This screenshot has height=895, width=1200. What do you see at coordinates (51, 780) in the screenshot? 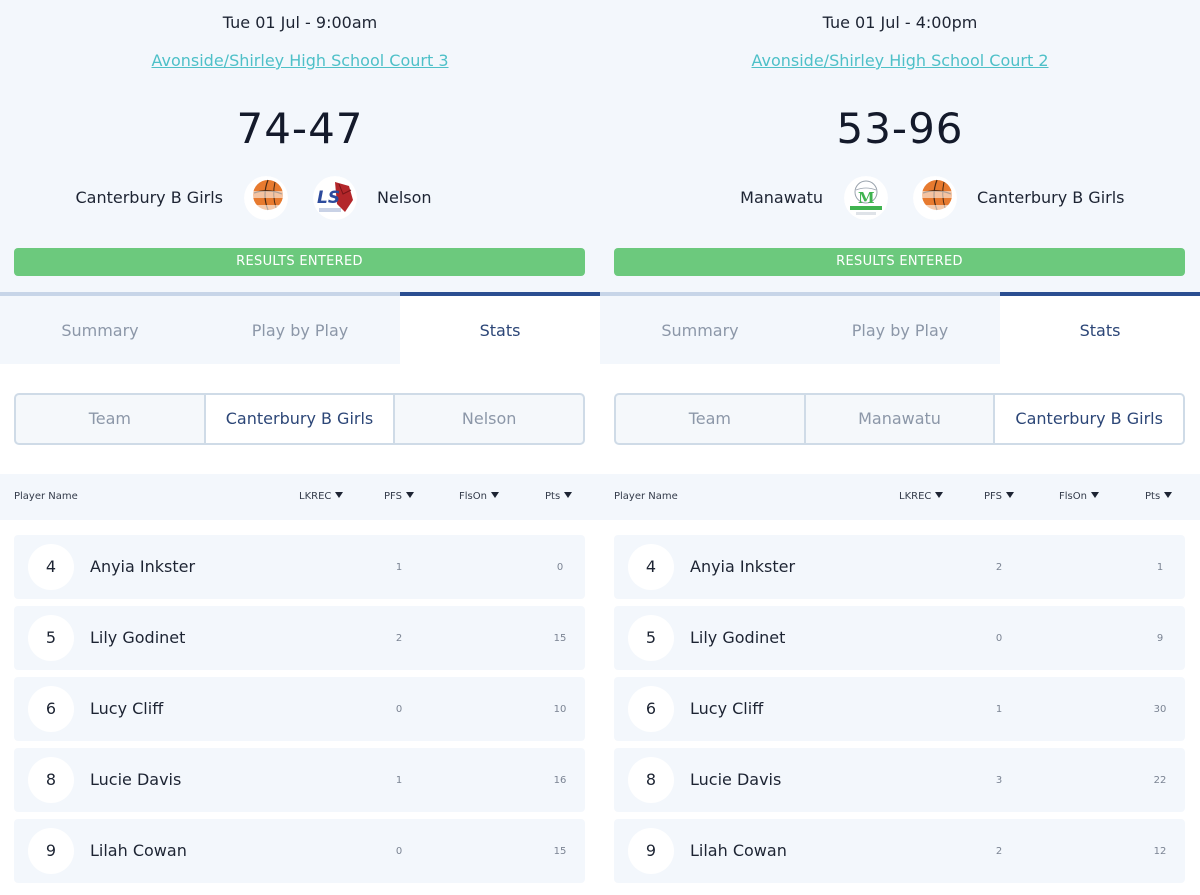
I see `player-number: 8` at bounding box center [51, 780].